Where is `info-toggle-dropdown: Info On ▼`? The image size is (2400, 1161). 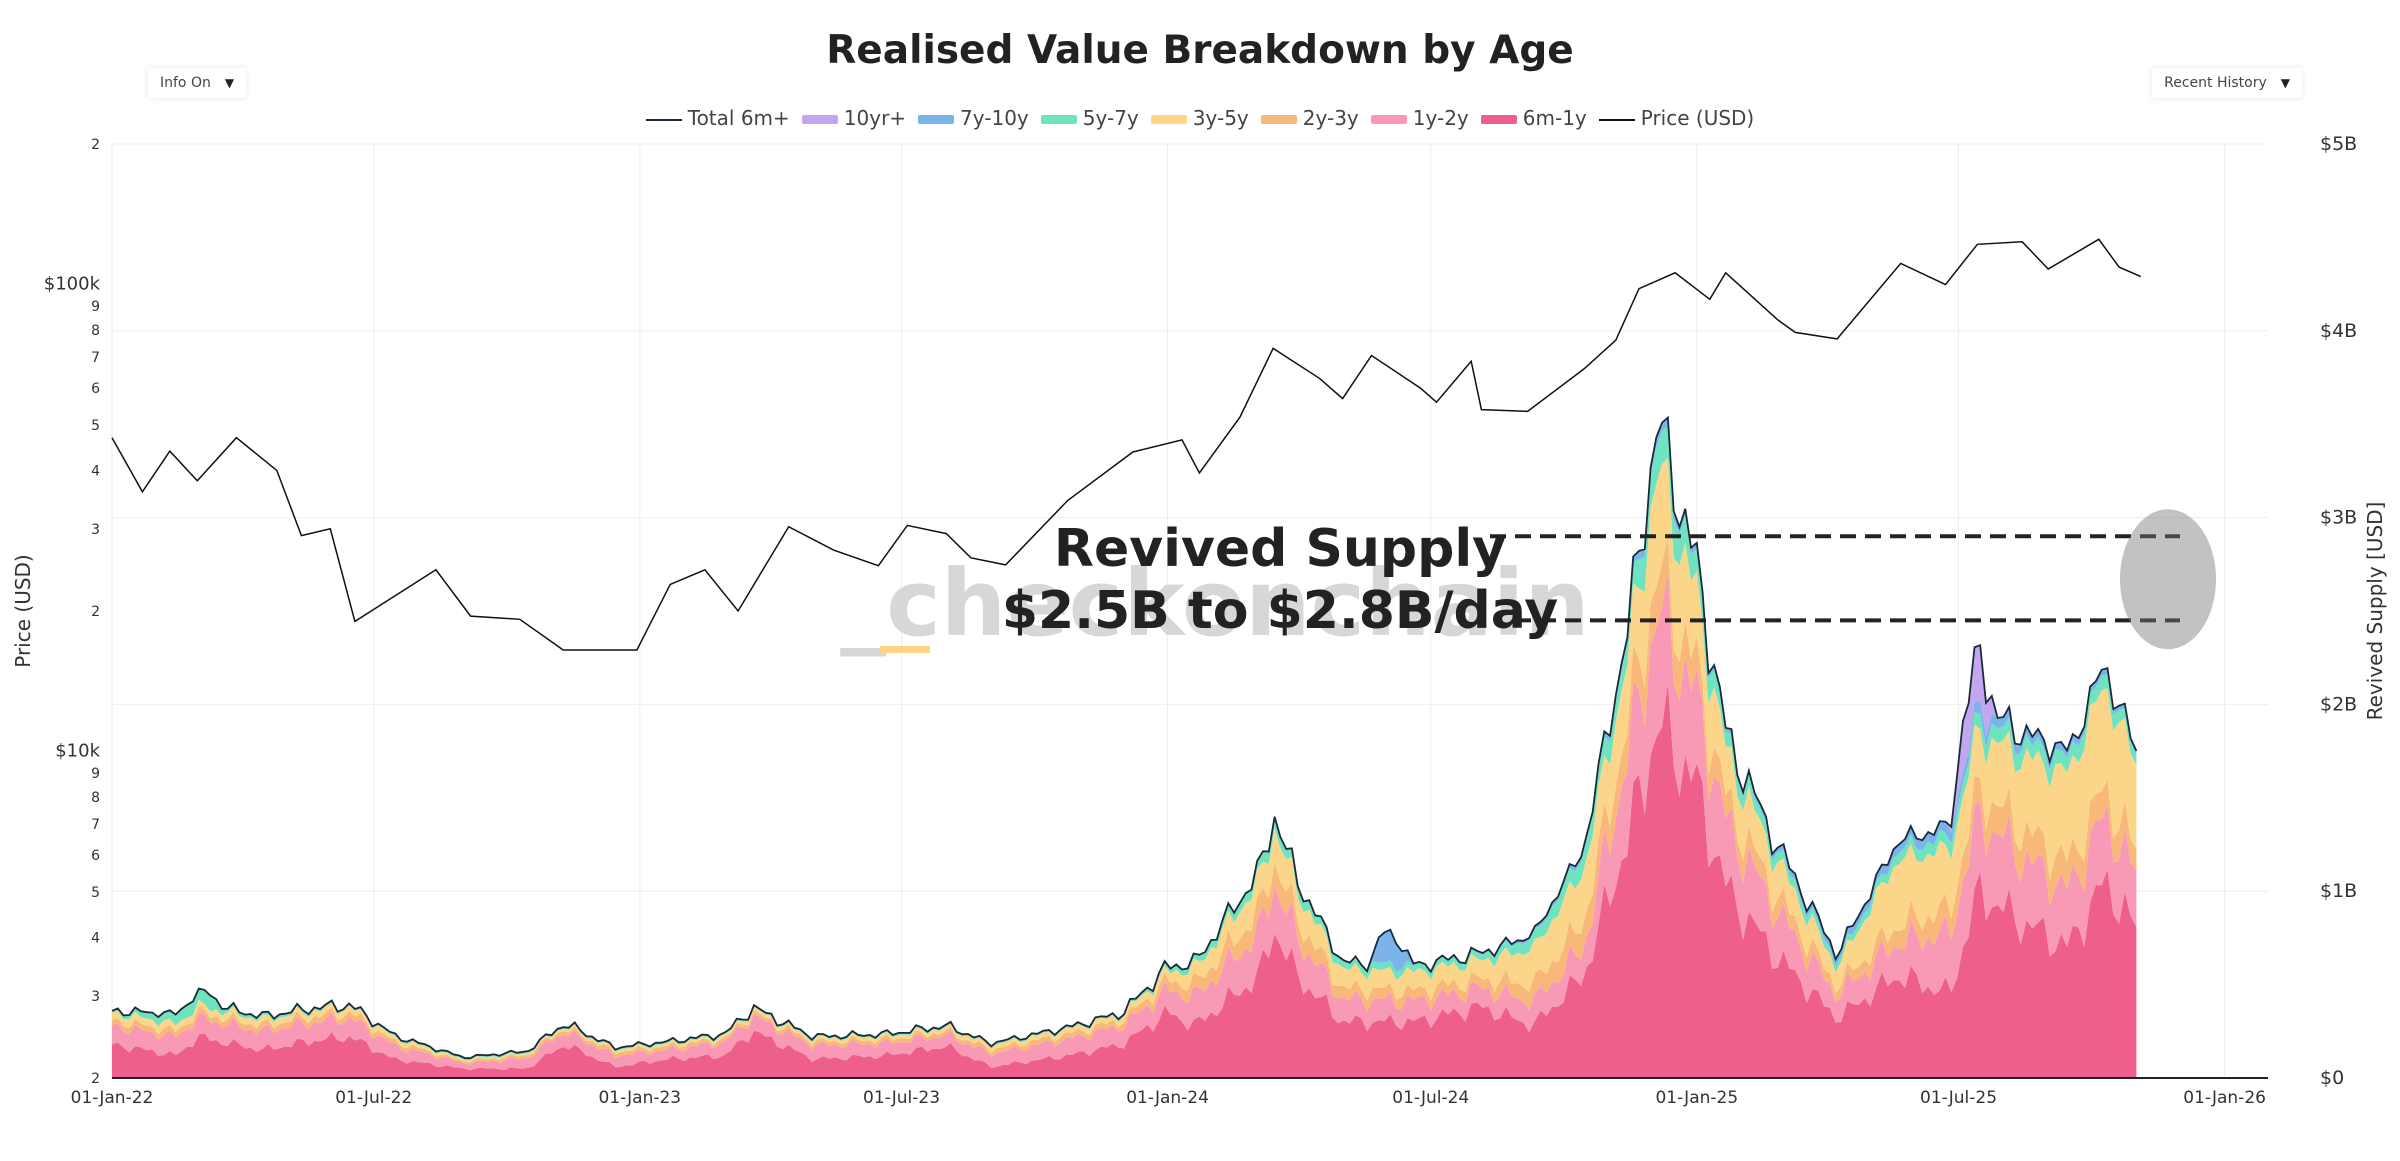
info-toggle-dropdown: Info On ▼ is located at coordinates (197, 83).